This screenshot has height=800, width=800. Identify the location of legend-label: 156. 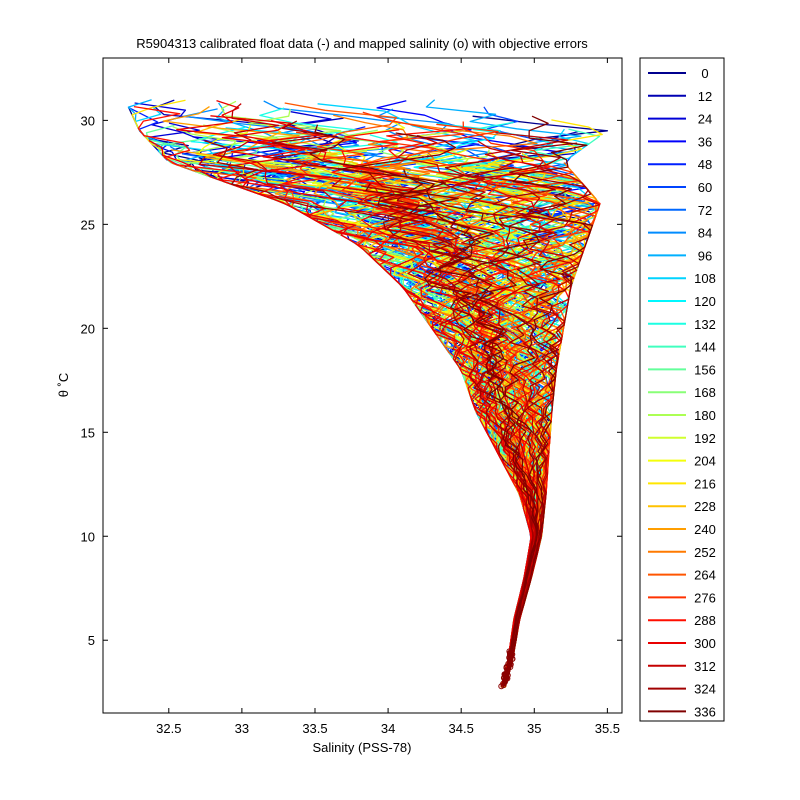
(705, 369).